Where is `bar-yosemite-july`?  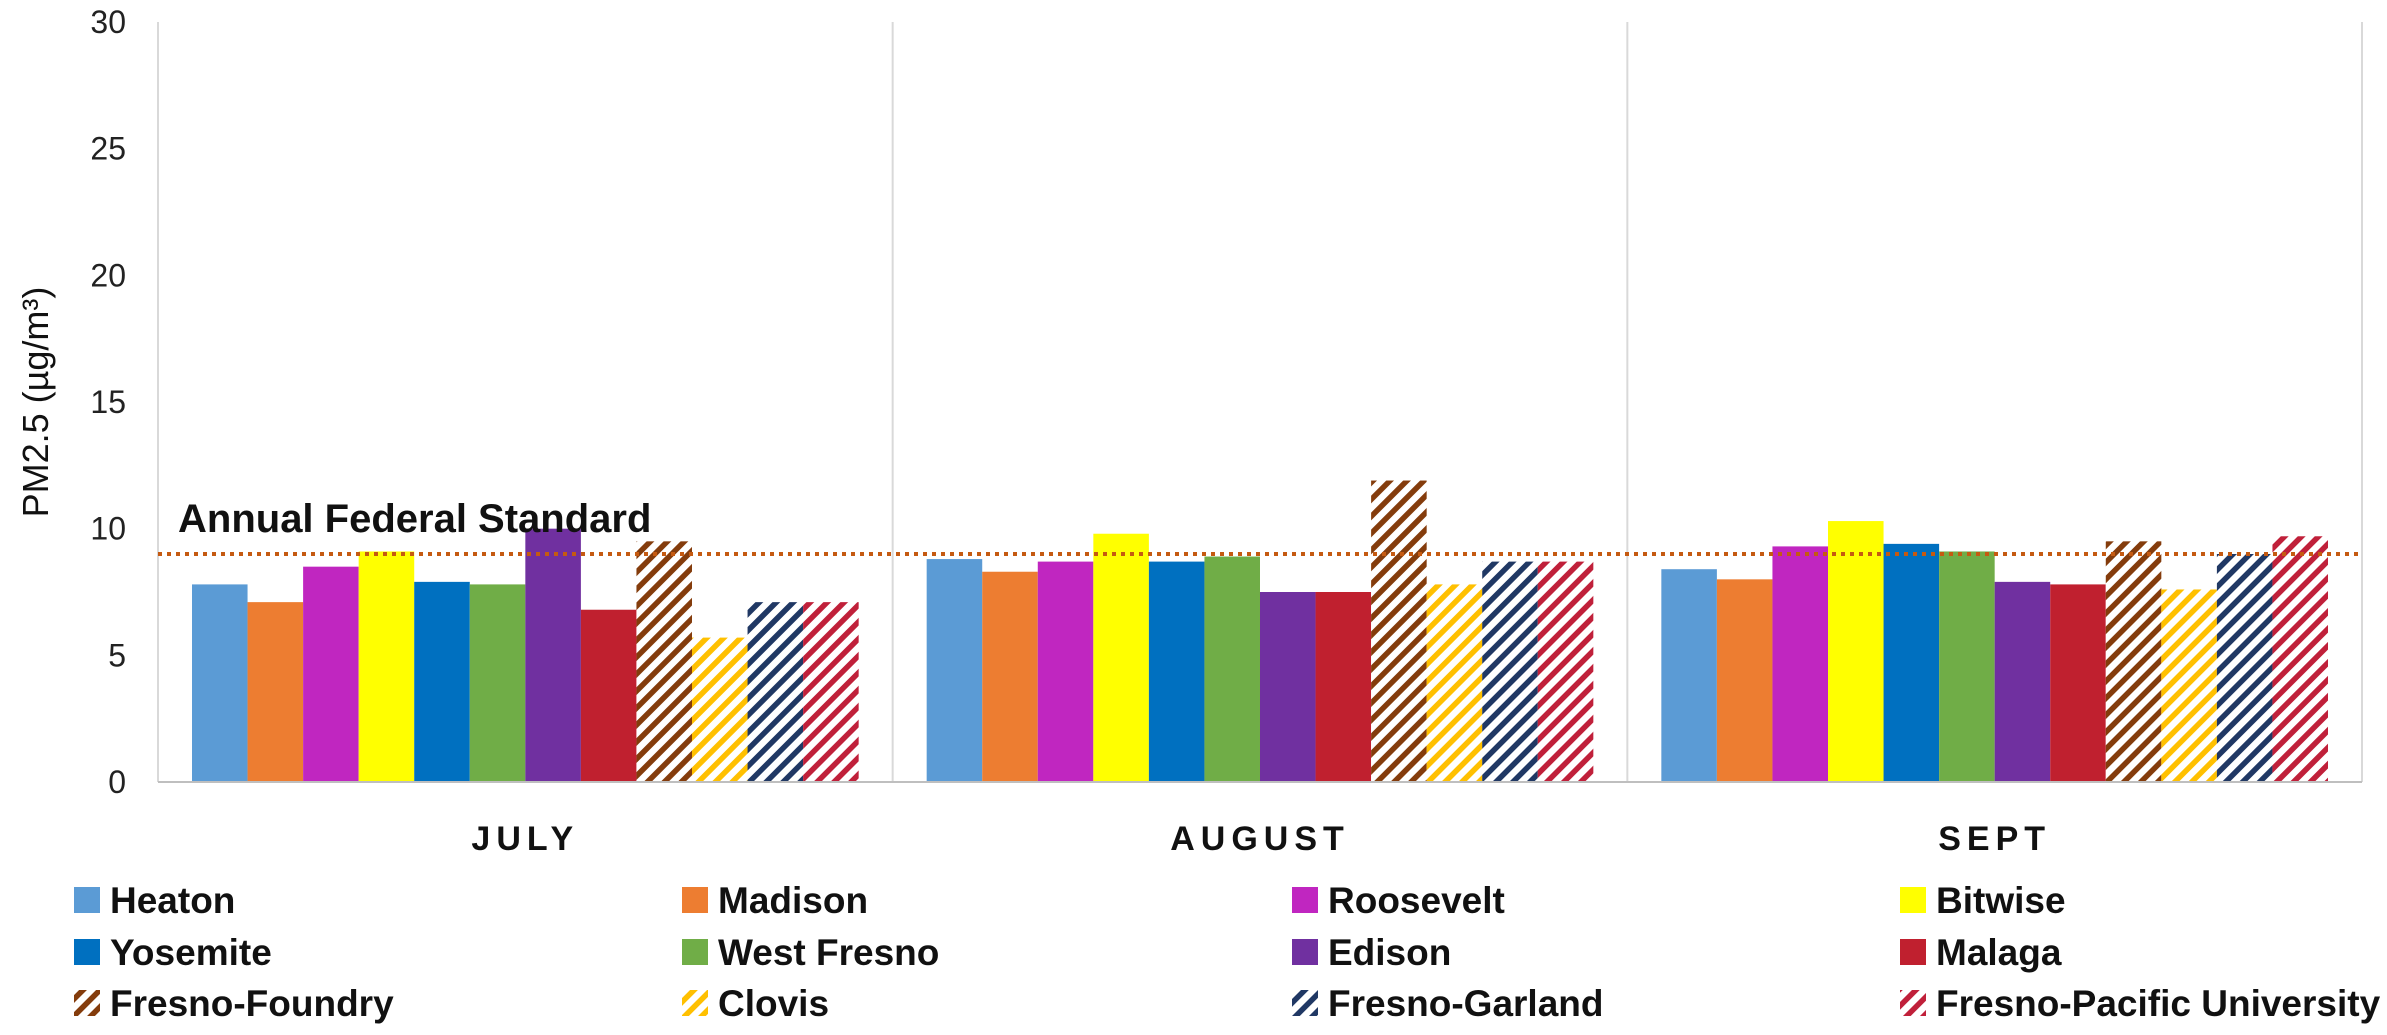 bar-yosemite-july is located at coordinates (442, 681).